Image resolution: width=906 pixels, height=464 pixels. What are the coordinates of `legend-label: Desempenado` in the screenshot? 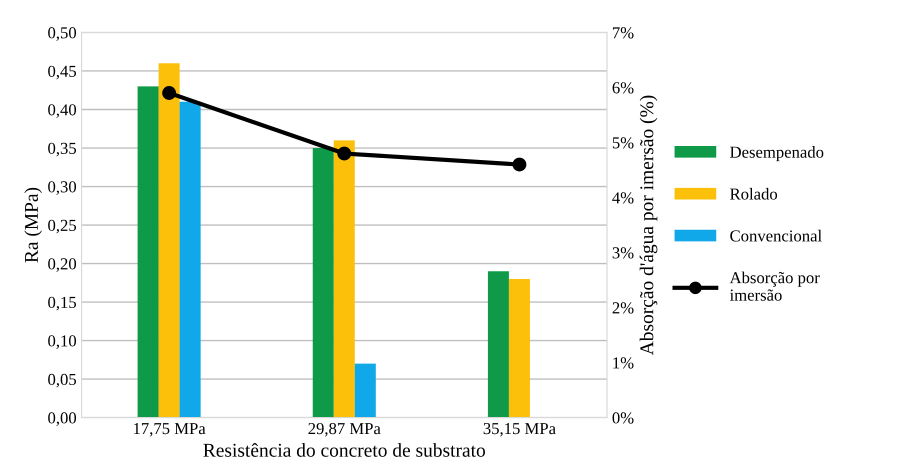 It's located at (777, 154).